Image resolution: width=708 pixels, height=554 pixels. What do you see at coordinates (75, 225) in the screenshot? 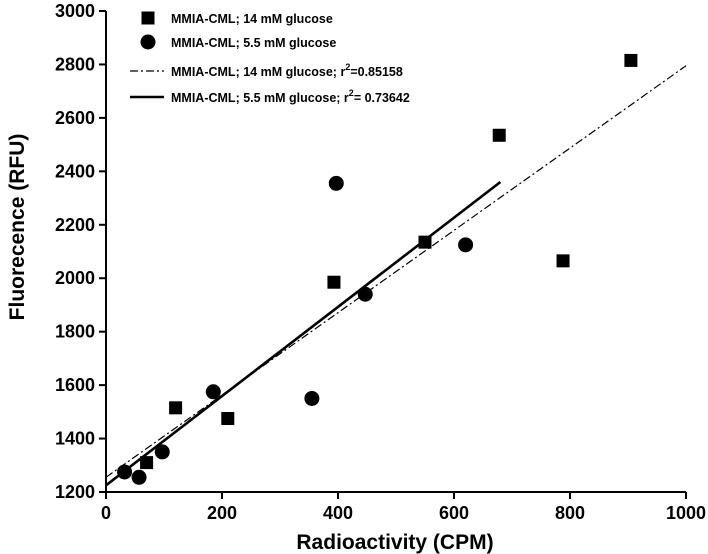
I see `y-tick-label: 2200` at bounding box center [75, 225].